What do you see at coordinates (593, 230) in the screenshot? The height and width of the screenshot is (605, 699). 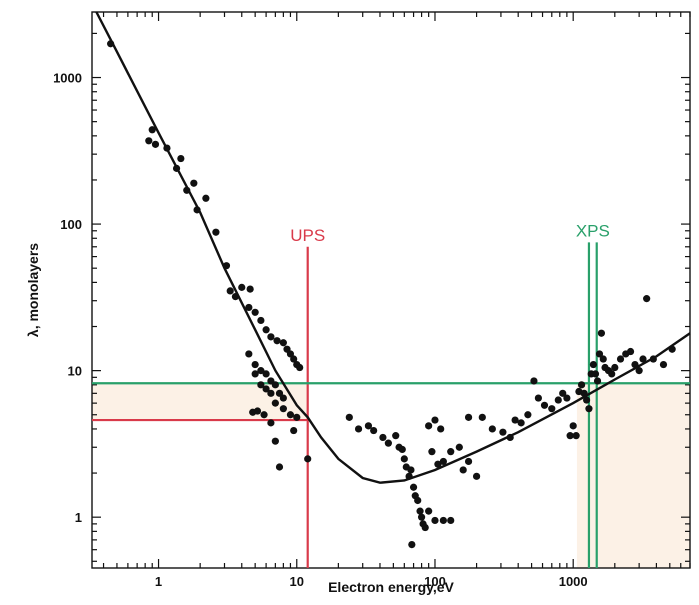 I see `xps-label: XPS` at bounding box center [593, 230].